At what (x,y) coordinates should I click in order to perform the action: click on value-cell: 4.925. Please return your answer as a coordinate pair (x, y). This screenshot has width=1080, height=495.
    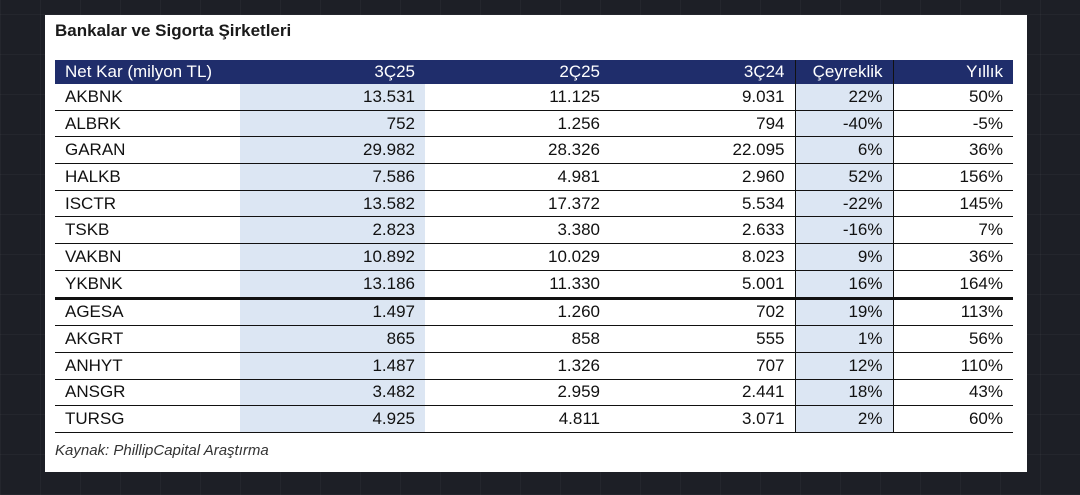
    Looking at the image, I should click on (332, 419).